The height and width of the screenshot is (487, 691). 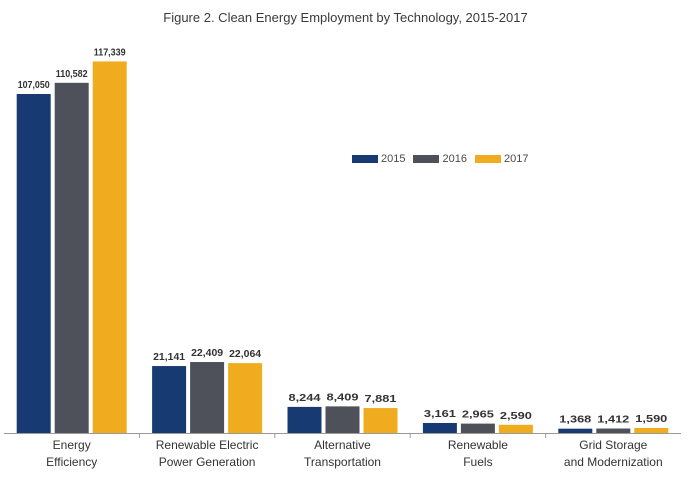 I want to click on category-label: and Modernization, so click(x=613, y=462).